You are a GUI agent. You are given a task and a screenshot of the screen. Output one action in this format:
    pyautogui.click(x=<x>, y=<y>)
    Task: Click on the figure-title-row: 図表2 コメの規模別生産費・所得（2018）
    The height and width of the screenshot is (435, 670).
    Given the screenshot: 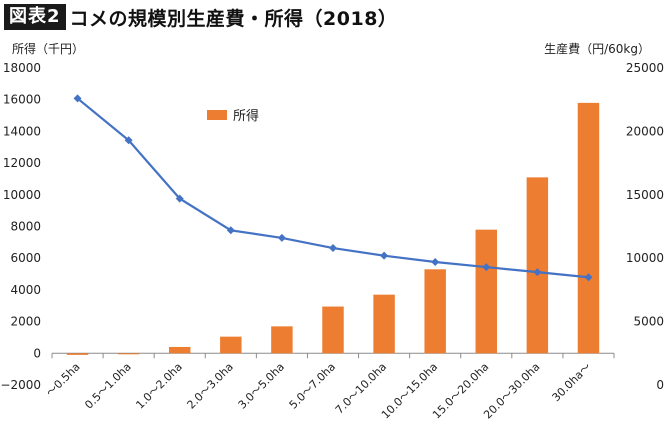 What is the action you would take?
    pyautogui.click(x=200, y=17)
    